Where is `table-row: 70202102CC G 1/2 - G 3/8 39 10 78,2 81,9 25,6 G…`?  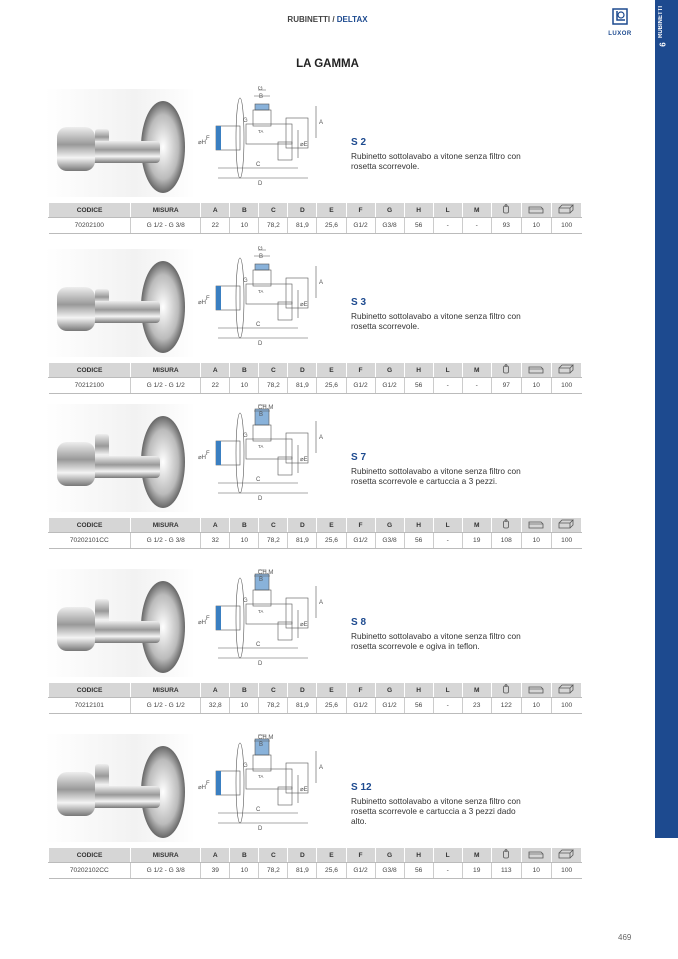
table-row: 70202102CC G 1/2 - G 3/8 39 10 78,2 81,9 25,6 G… is located at coordinates (315, 870).